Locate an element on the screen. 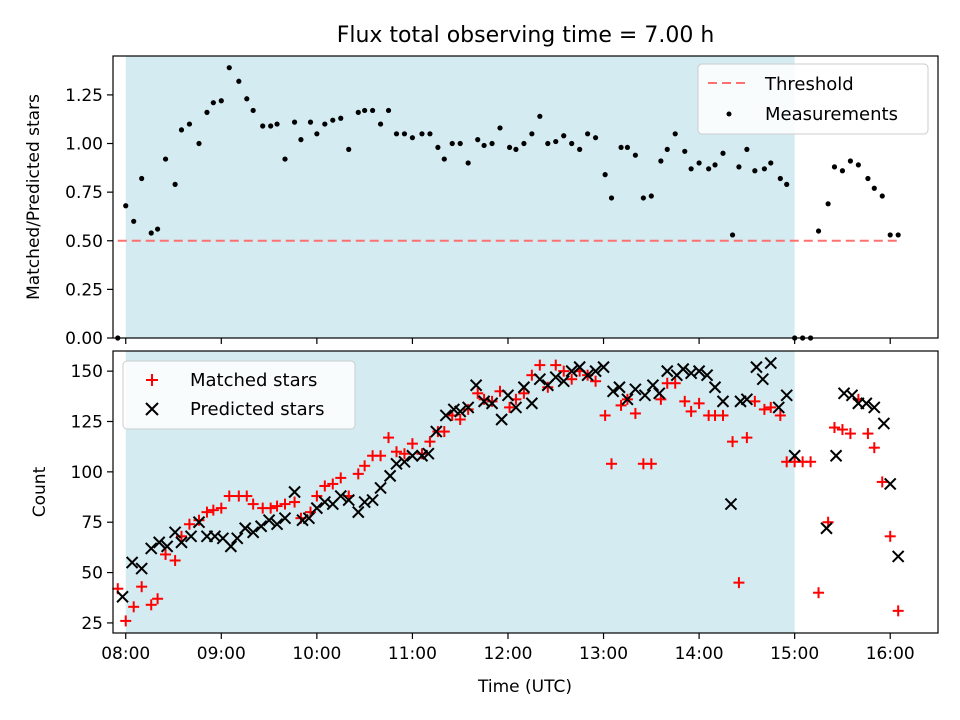  y-tick-label: 50 is located at coordinates (92, 574).